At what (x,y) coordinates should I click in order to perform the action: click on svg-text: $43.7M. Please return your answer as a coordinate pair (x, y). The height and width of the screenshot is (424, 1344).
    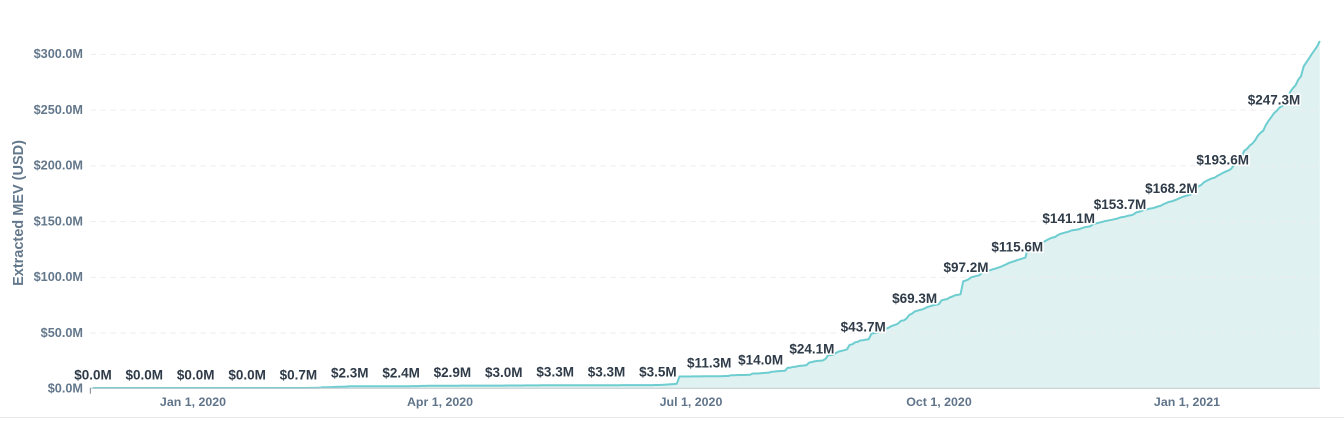
    Looking at the image, I should click on (863, 327).